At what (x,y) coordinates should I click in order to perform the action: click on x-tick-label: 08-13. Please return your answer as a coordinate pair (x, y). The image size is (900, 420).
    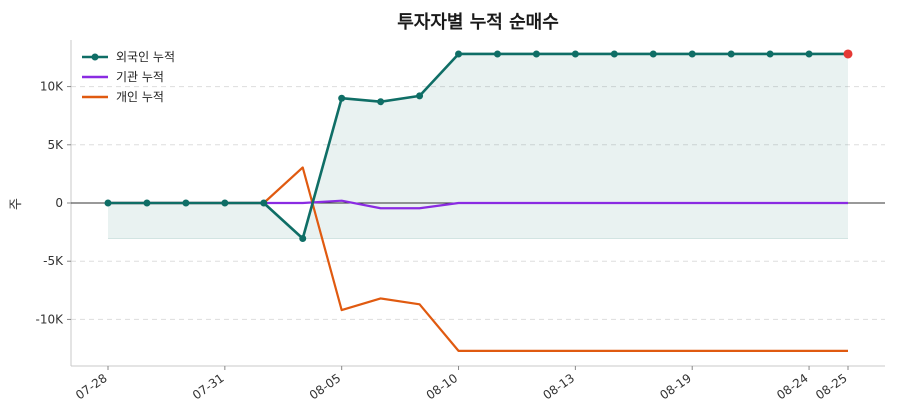
    Looking at the image, I should click on (558, 386).